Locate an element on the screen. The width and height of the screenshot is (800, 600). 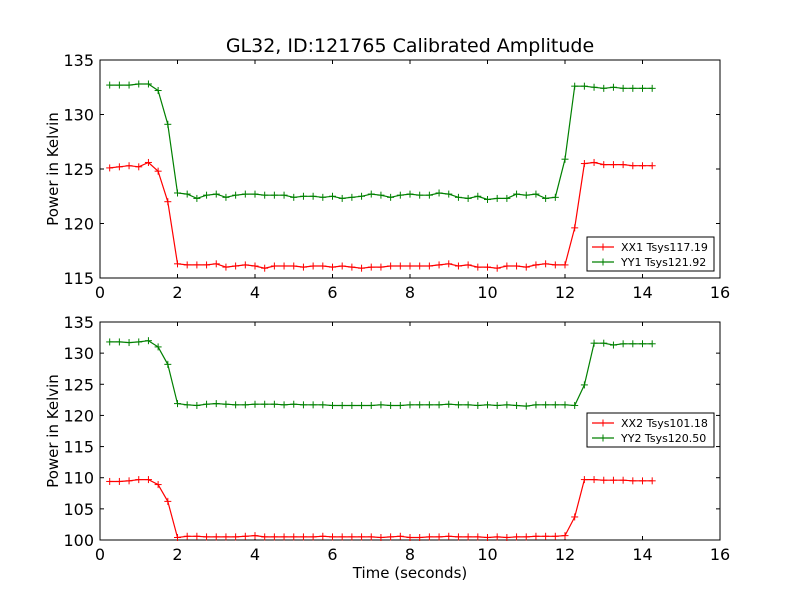
legend-entry: XX2 Tsys101.18 is located at coordinates (650, 423).